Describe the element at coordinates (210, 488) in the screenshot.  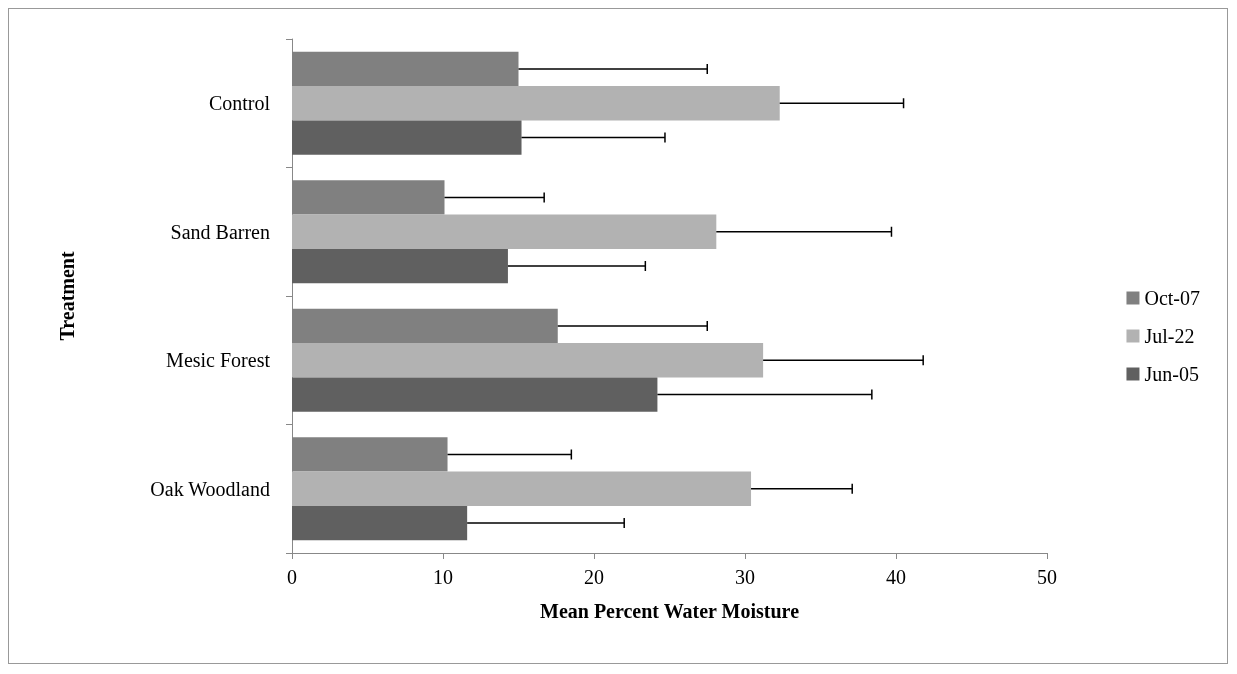
I see `y-tick-label: Oak Woodland` at that location.